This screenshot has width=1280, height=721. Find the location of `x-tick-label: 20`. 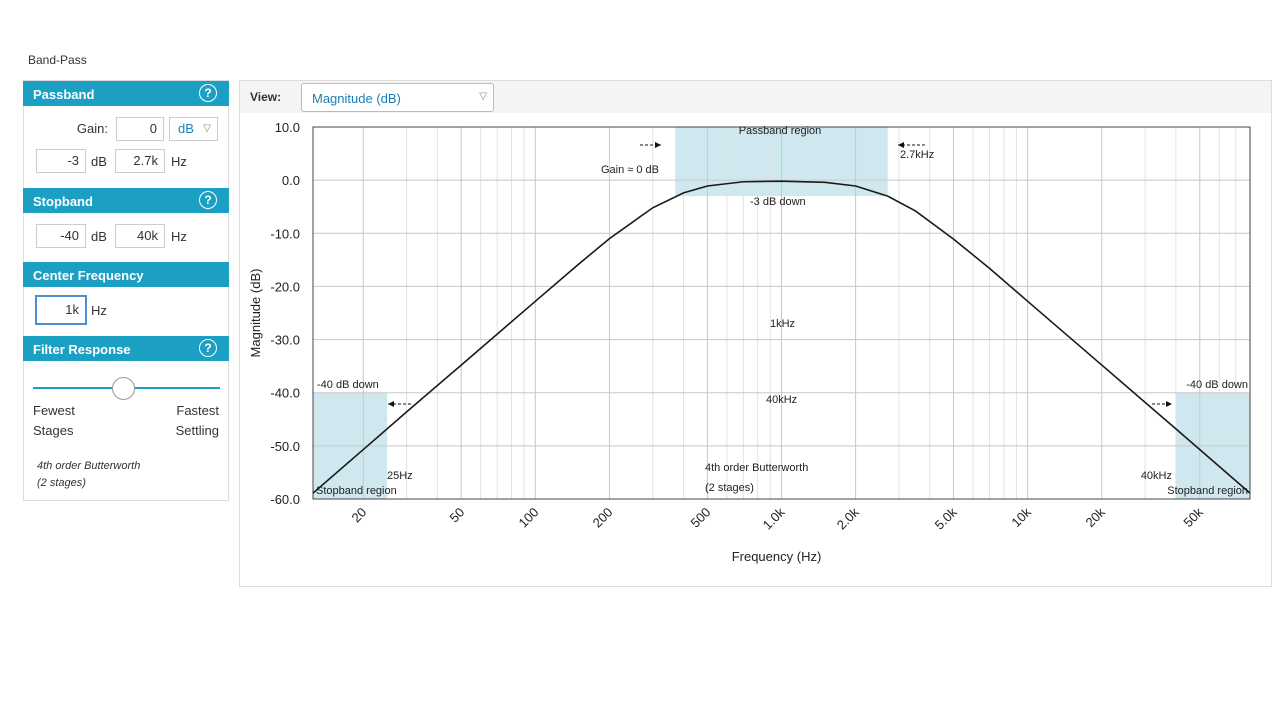

x-tick-label: 20 is located at coordinates (359, 515).